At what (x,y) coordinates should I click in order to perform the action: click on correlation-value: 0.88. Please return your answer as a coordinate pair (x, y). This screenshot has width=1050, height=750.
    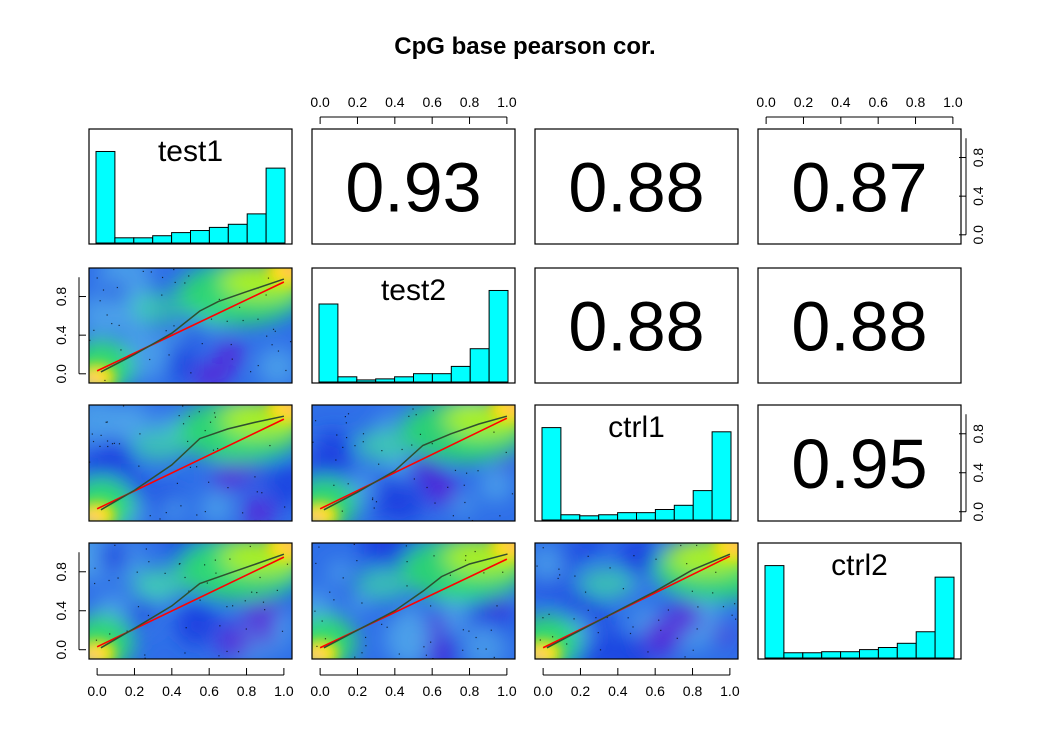
    Looking at the image, I should click on (636, 327).